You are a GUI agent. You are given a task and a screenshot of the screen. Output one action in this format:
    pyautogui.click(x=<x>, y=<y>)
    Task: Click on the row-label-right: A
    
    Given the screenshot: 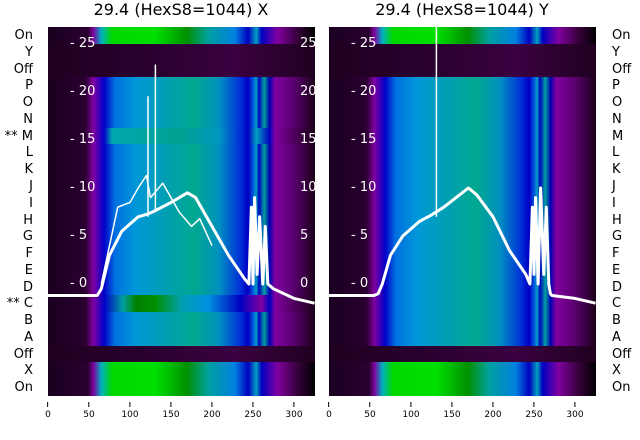 What is the action you would take?
    pyautogui.click(x=616, y=337)
    